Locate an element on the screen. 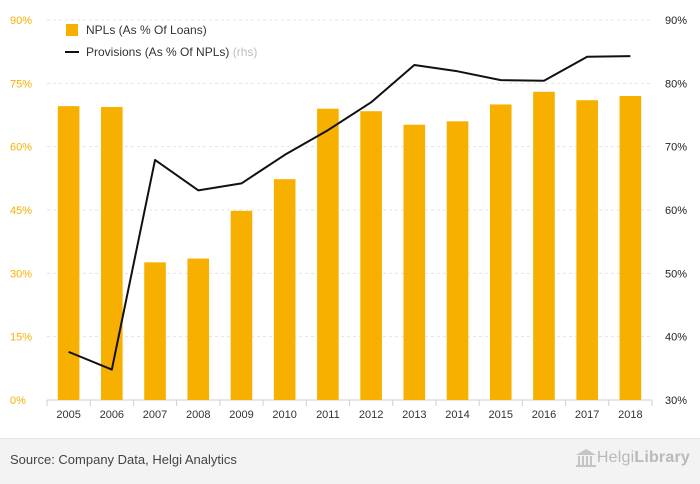 The height and width of the screenshot is (484, 700). y-left-tick-label: 15% is located at coordinates (21, 338).